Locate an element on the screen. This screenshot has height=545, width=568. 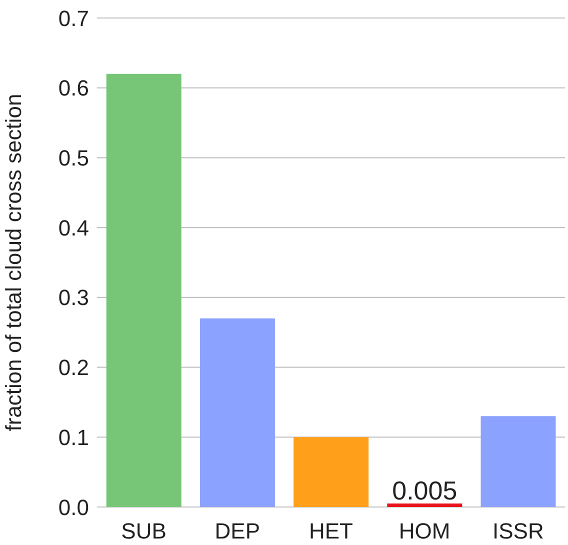
y-tick-label: 0.0 is located at coordinates (73, 507).